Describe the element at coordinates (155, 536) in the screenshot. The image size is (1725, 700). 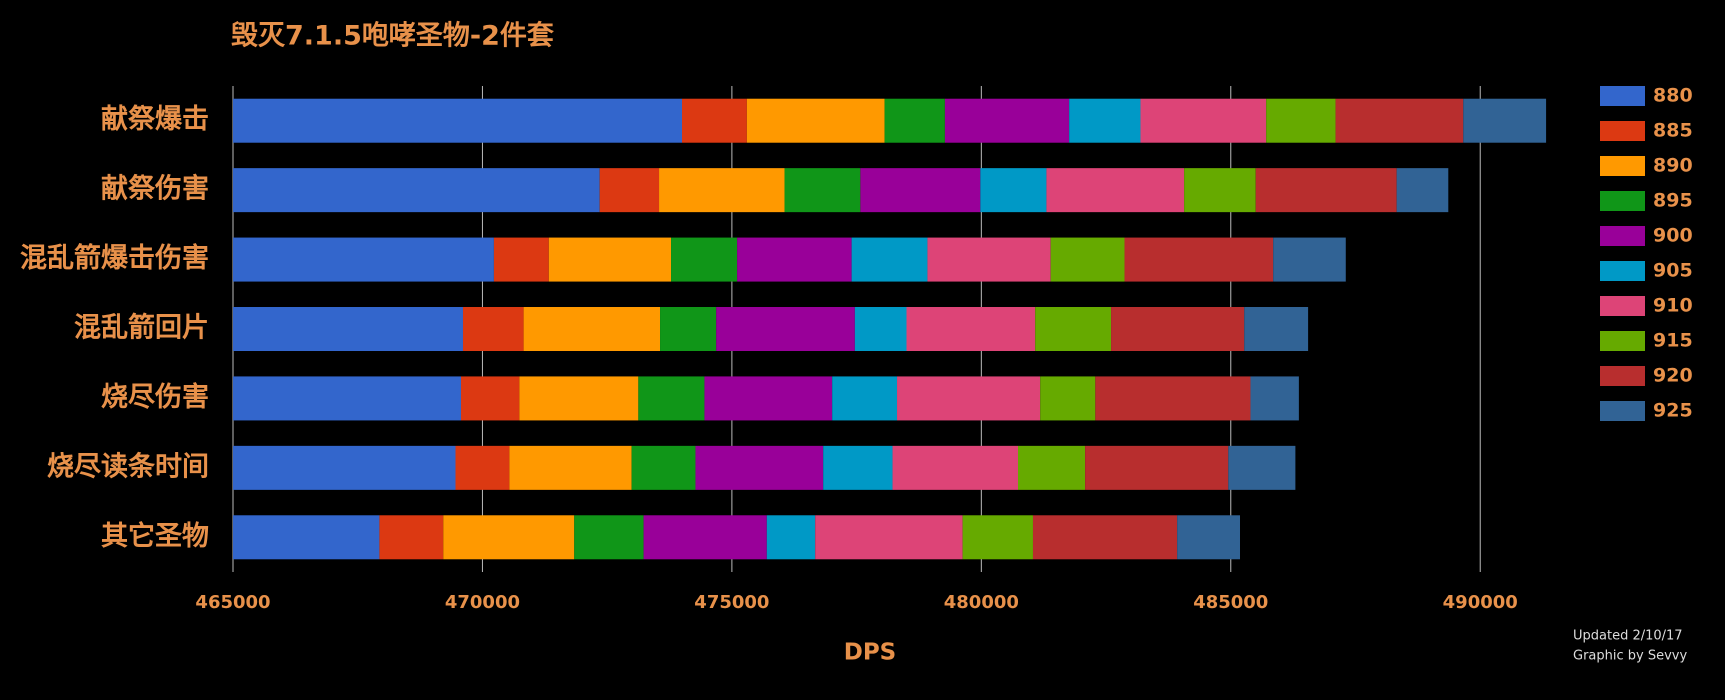
I see `category-label: 其它圣物` at that location.